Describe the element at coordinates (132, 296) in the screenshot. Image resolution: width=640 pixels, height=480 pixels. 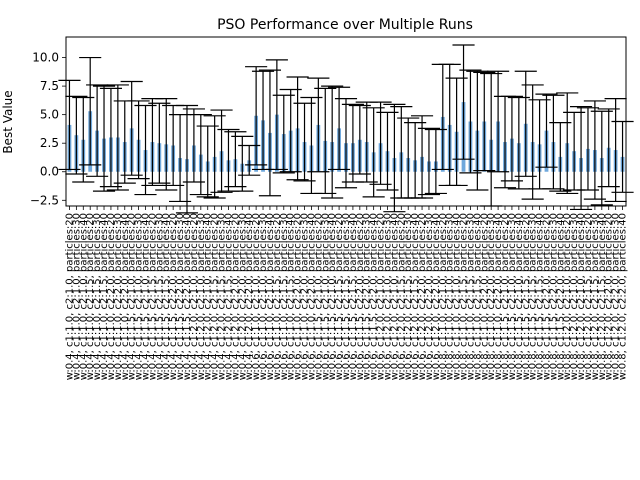
I see `x-tick-label: w:0.4, c1:1.5, c2:1.0, particles:20` at that location.